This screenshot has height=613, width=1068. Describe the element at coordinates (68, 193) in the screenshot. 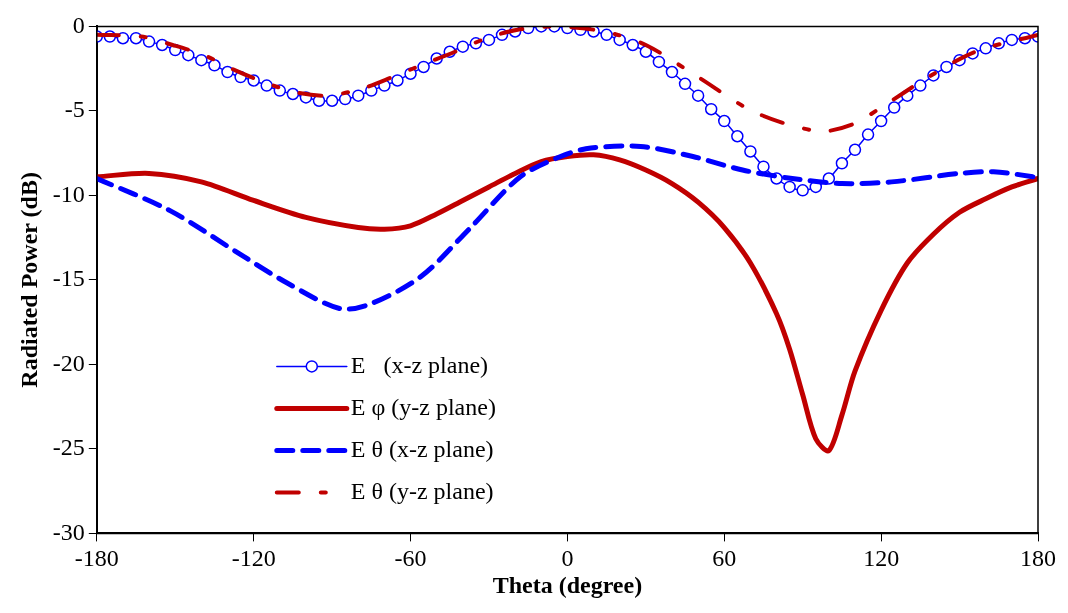

I see `y-tick-label: -10` at that location.